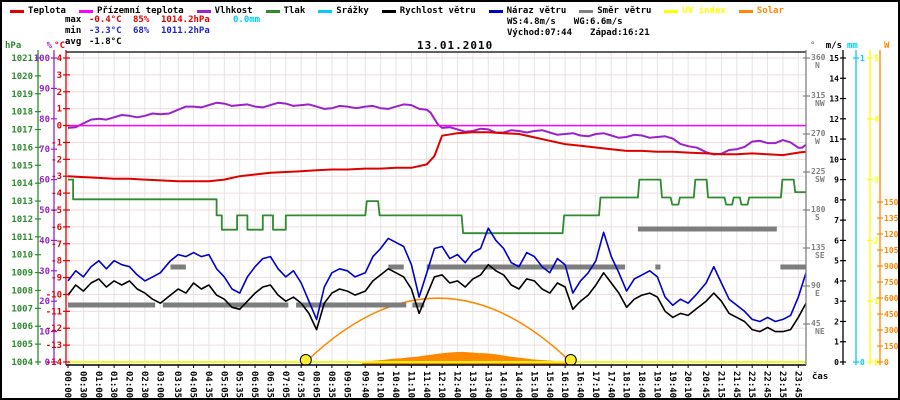 The image size is (900, 400). I want to click on sunset-marker, so click(570, 359).